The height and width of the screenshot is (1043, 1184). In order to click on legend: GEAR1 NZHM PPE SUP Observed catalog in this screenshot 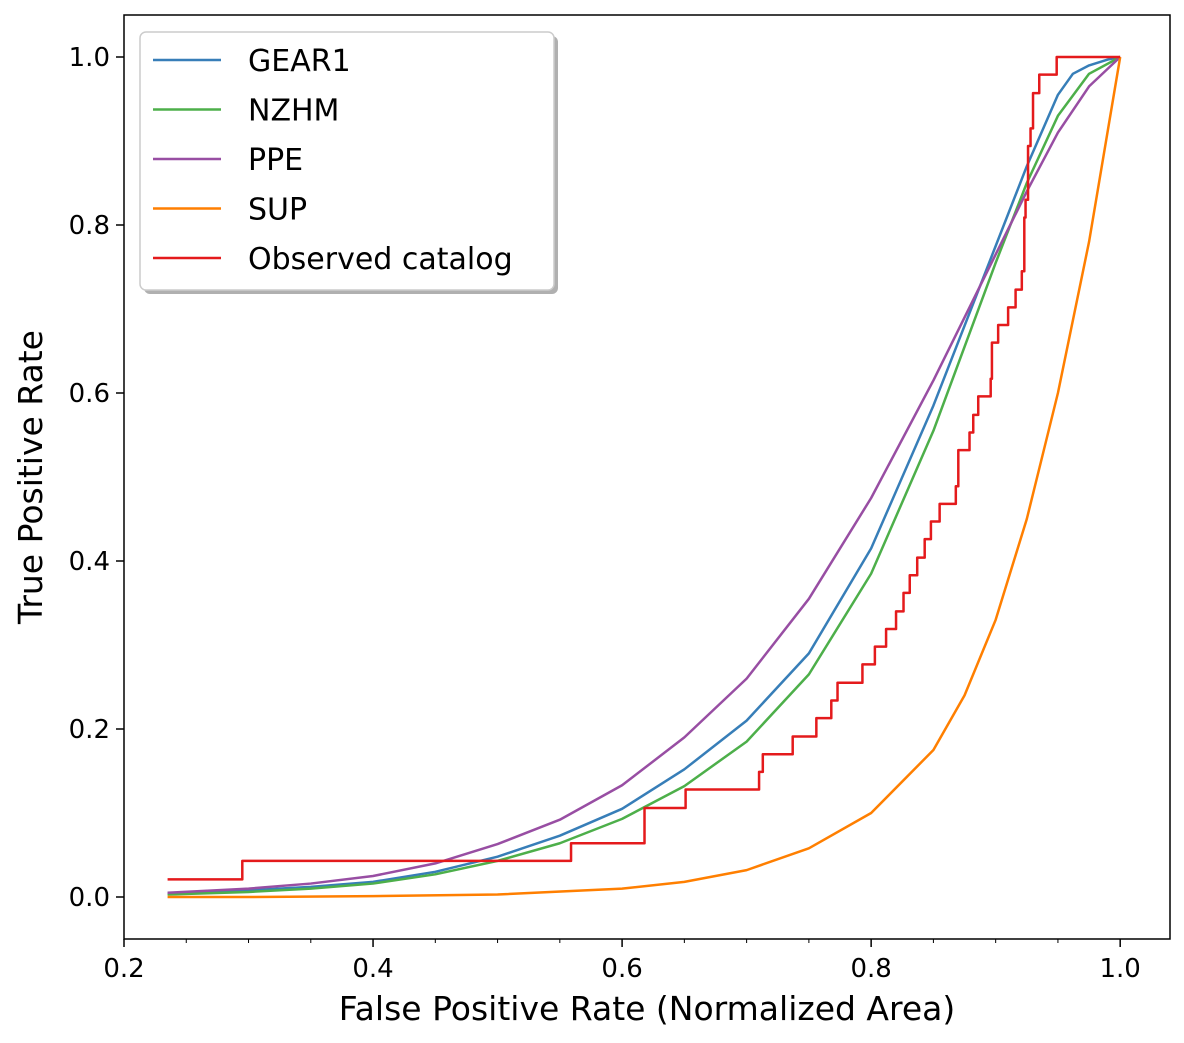, I will do `click(348, 162)`.